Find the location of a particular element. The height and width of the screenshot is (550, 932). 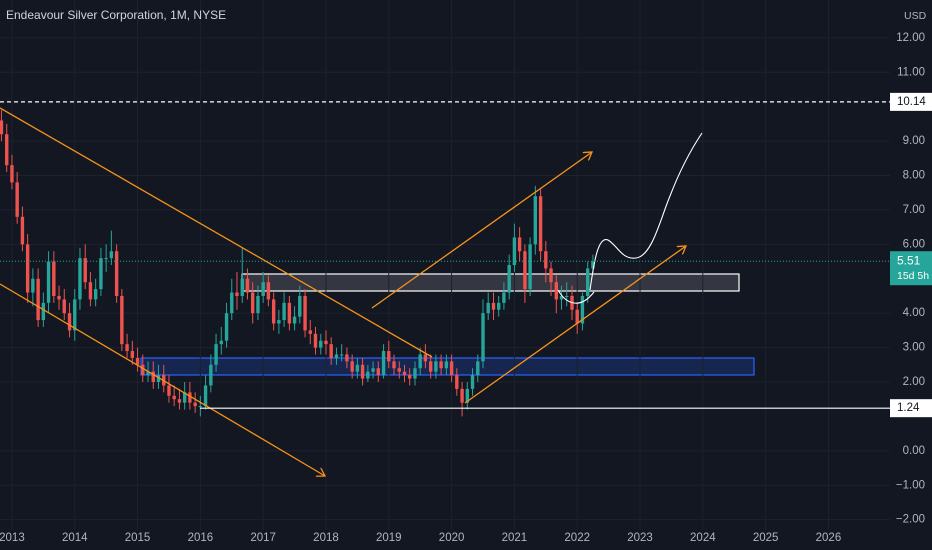

y-tick-label: 3.00 is located at coordinates (914, 348).